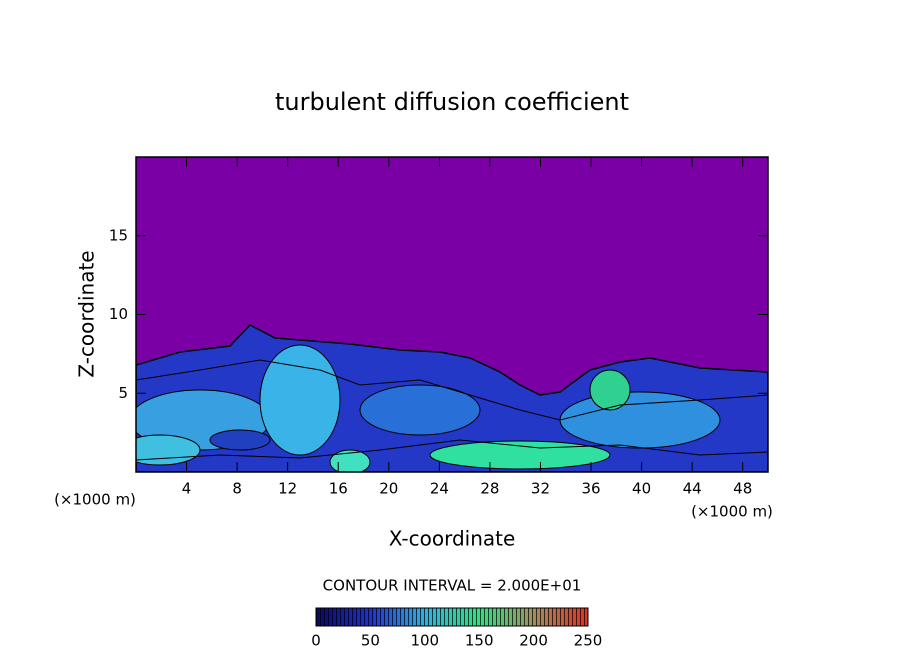 This screenshot has width=904, height=654. Describe the element at coordinates (452, 102) in the screenshot. I see `chart-title: turbulent diffusion coefficient` at that location.